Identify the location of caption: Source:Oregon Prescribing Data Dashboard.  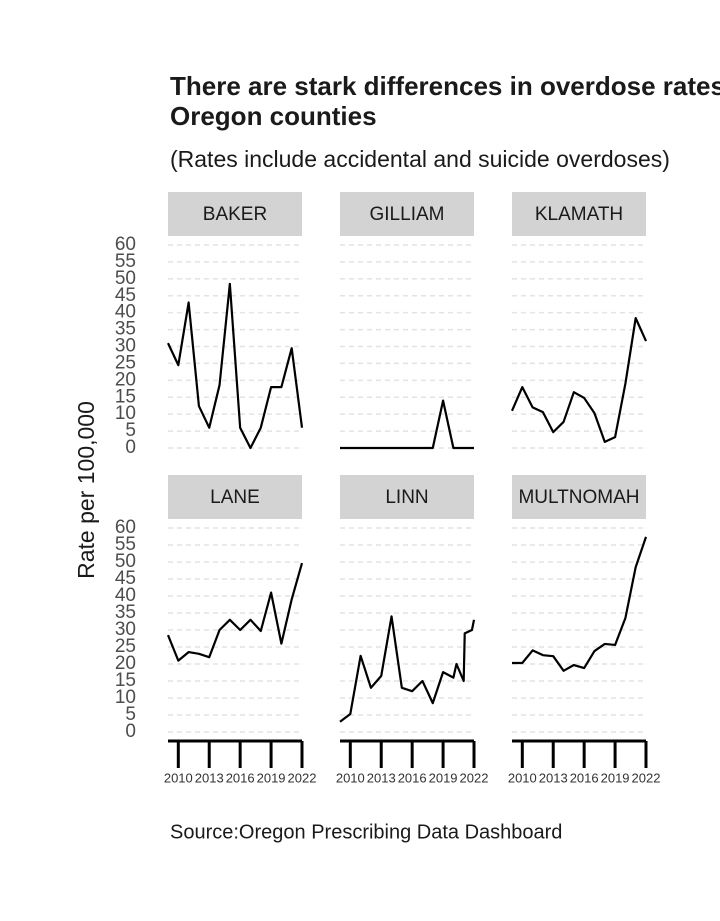
(366, 832).